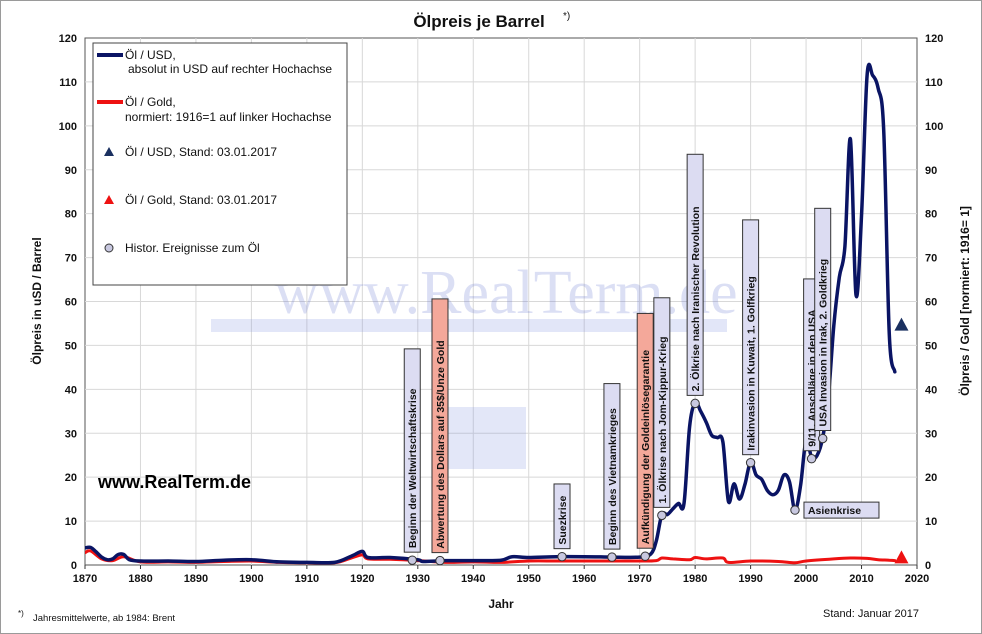 The height and width of the screenshot is (634, 982). I want to click on watermark-bar, so click(469, 325).